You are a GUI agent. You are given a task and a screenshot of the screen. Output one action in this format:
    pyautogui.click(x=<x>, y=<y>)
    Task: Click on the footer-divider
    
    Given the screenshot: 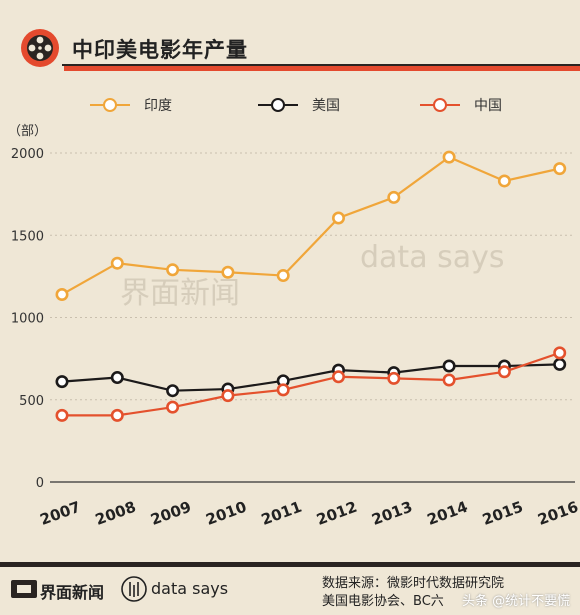 What is the action you would take?
    pyautogui.click(x=290, y=564)
    